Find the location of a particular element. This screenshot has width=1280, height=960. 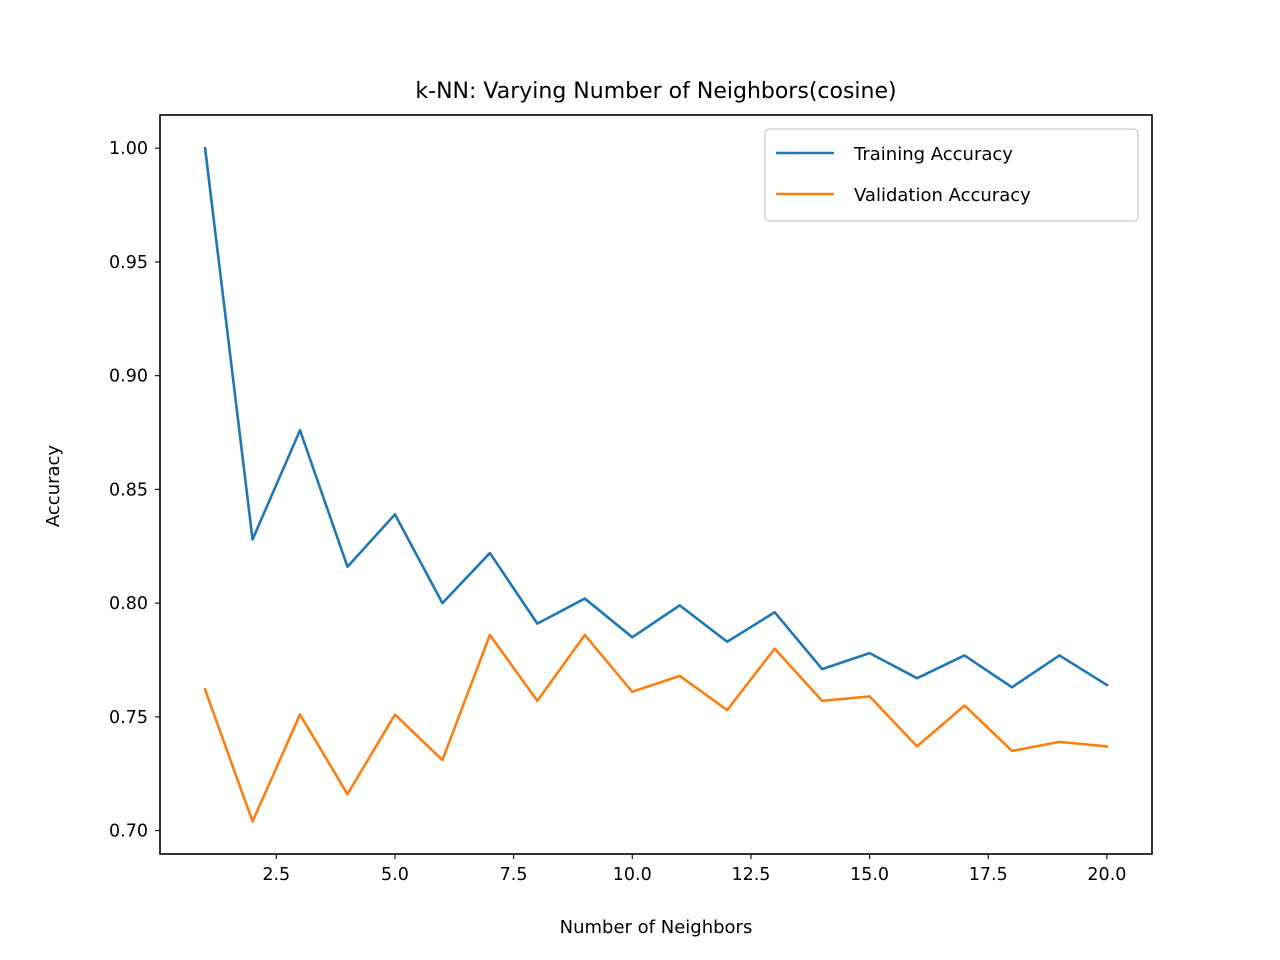

y-tick-label: 1.00 is located at coordinates (128, 149).